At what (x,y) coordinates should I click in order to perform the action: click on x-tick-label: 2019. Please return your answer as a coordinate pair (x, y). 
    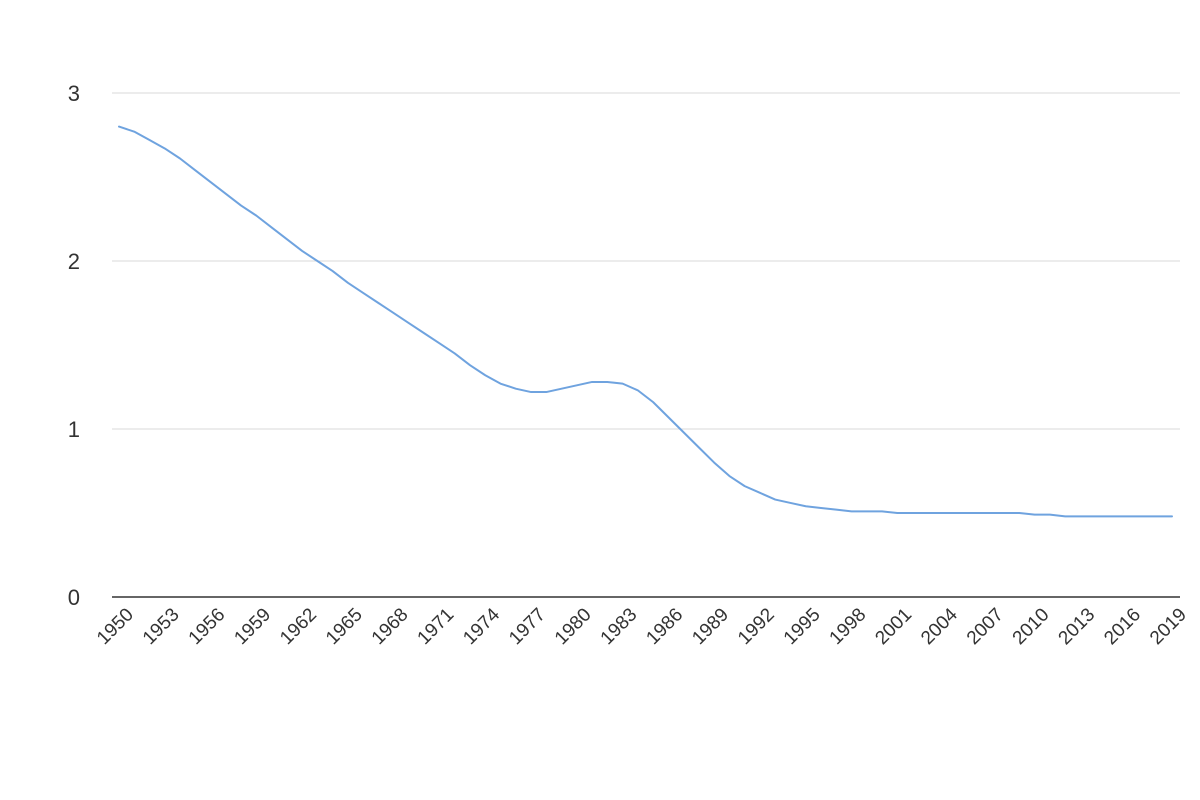
    Looking at the image, I should click on (1168, 626).